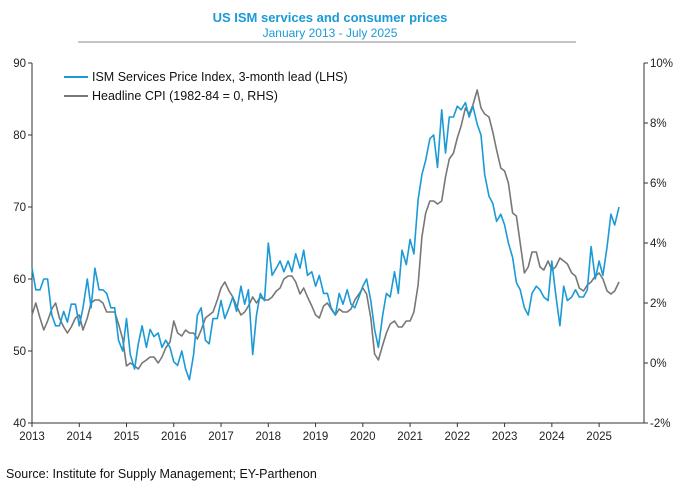 The height and width of the screenshot is (490, 680). What do you see at coordinates (552, 437) in the screenshot?
I see `x-tick-label: 2024` at bounding box center [552, 437].